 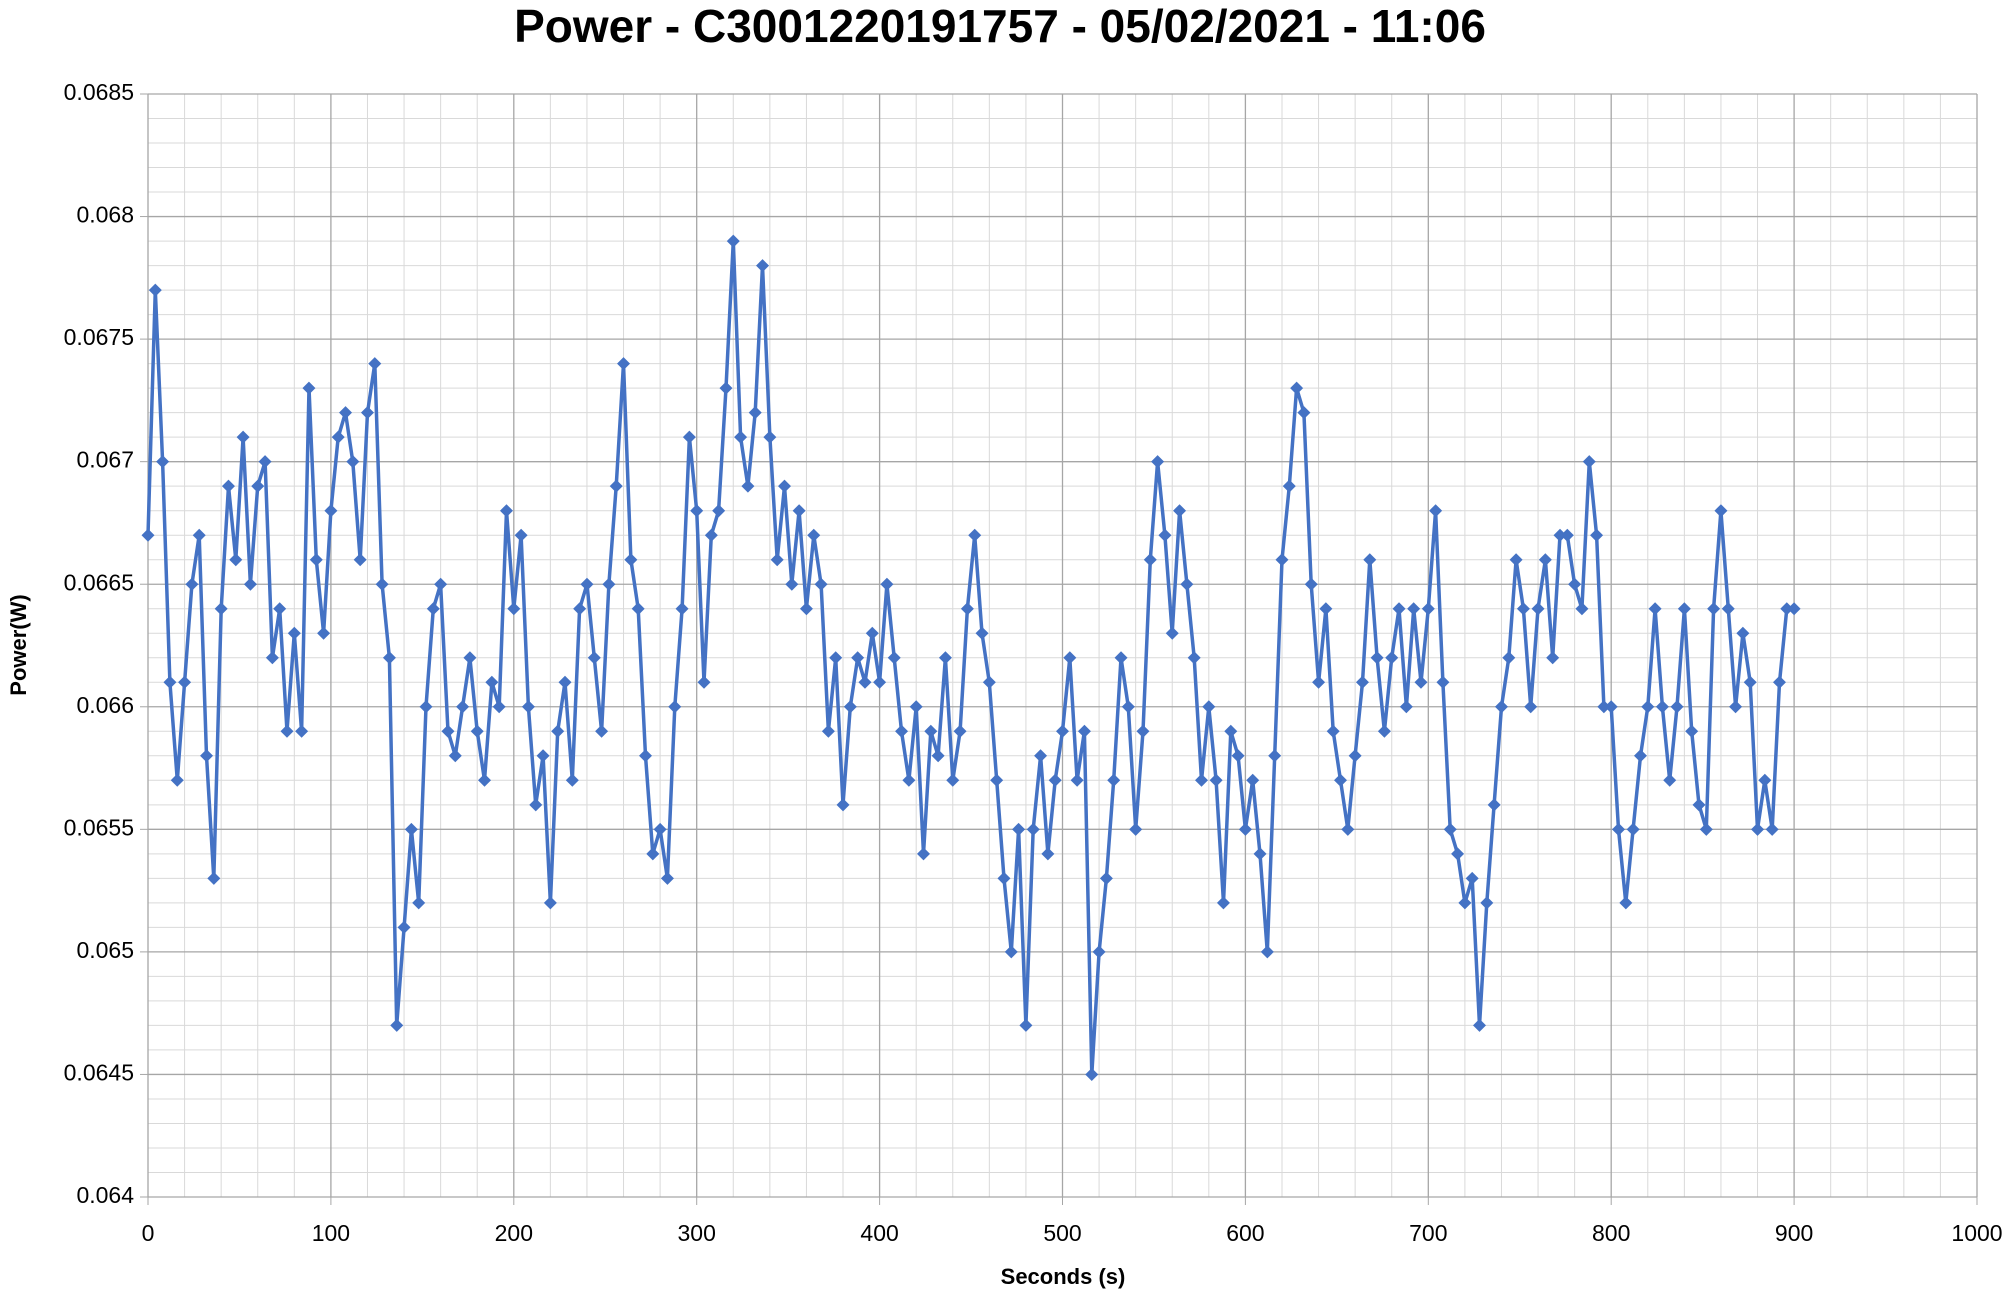 I want to click on y-tick-label: 0.0675, so click(x=99, y=337).